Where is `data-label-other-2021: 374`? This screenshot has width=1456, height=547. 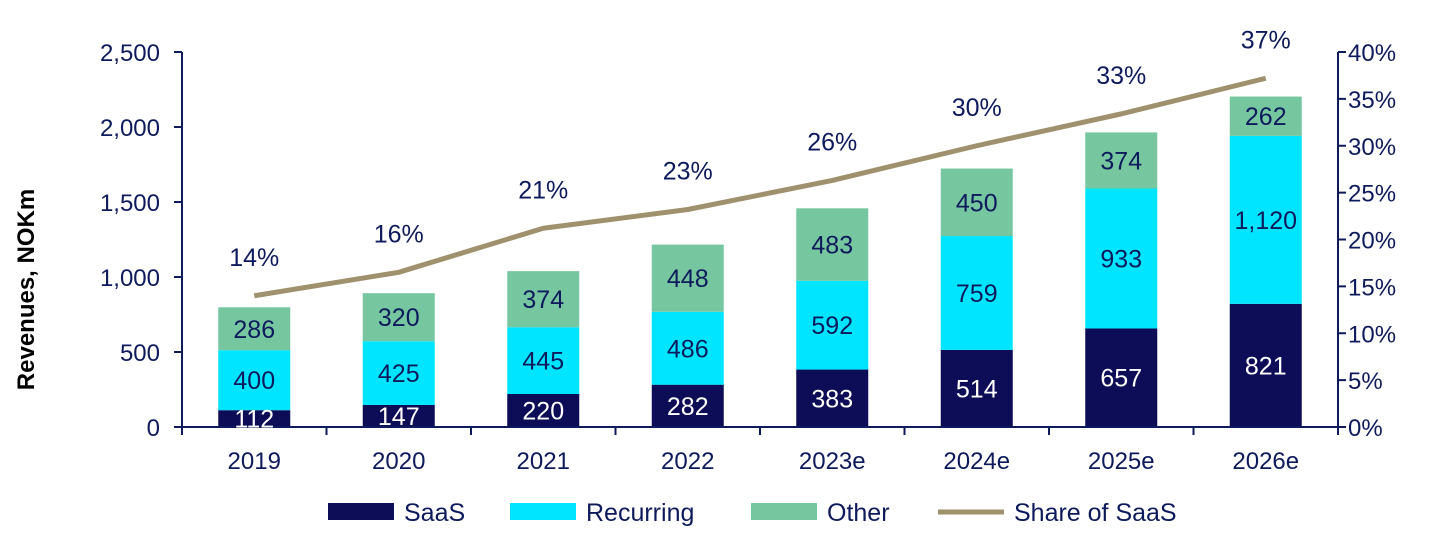
data-label-other-2021: 374 is located at coordinates (543, 300).